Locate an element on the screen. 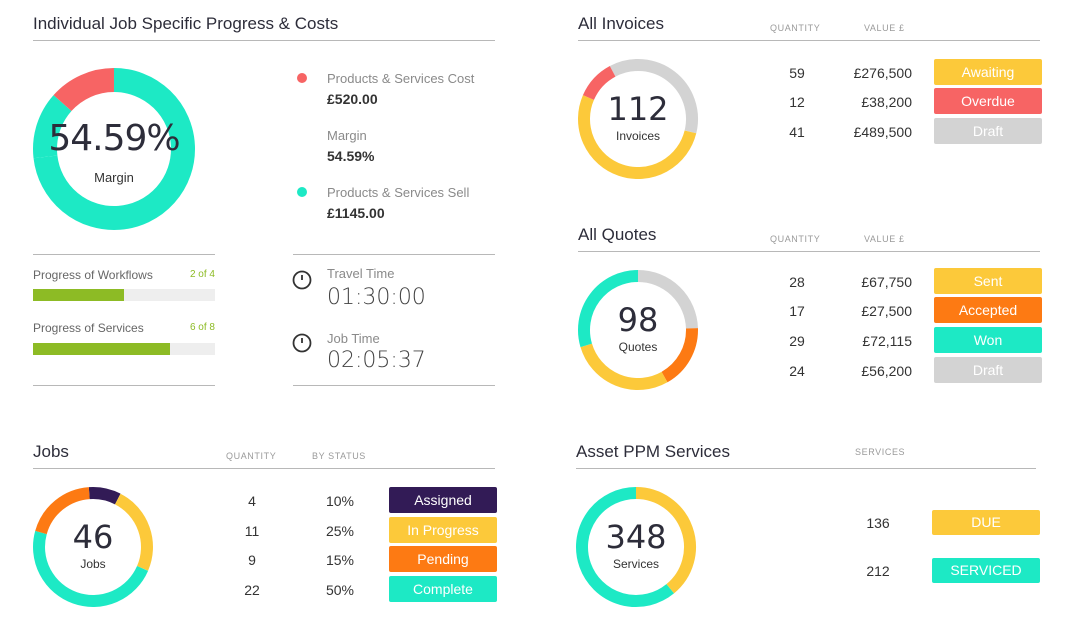  job-time-value: 02:05:37 is located at coordinates (376, 360).